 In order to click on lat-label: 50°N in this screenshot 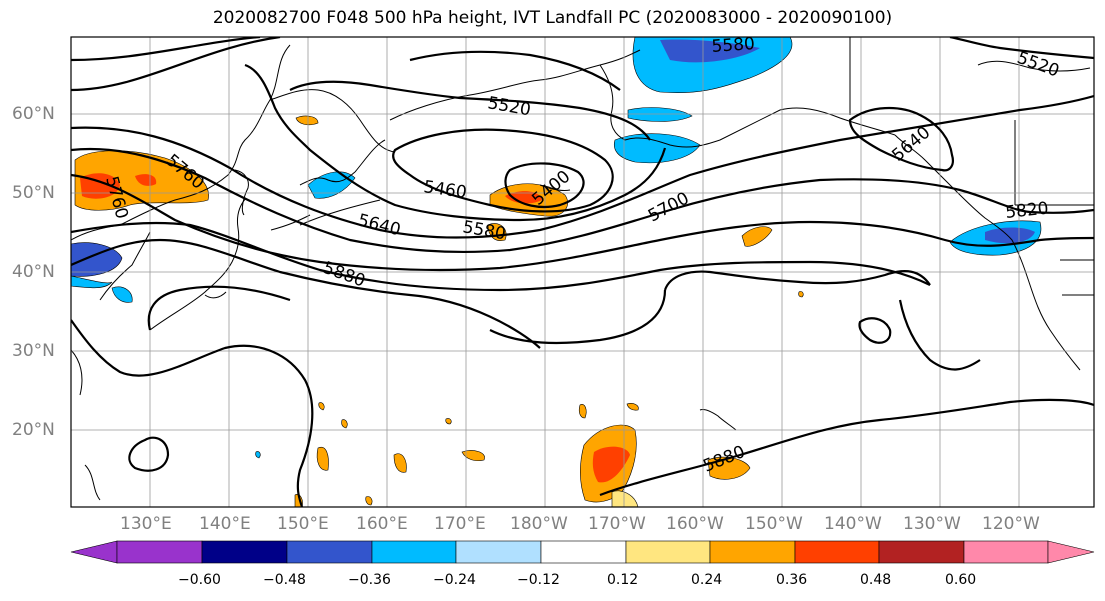, I will do `click(33, 193)`.